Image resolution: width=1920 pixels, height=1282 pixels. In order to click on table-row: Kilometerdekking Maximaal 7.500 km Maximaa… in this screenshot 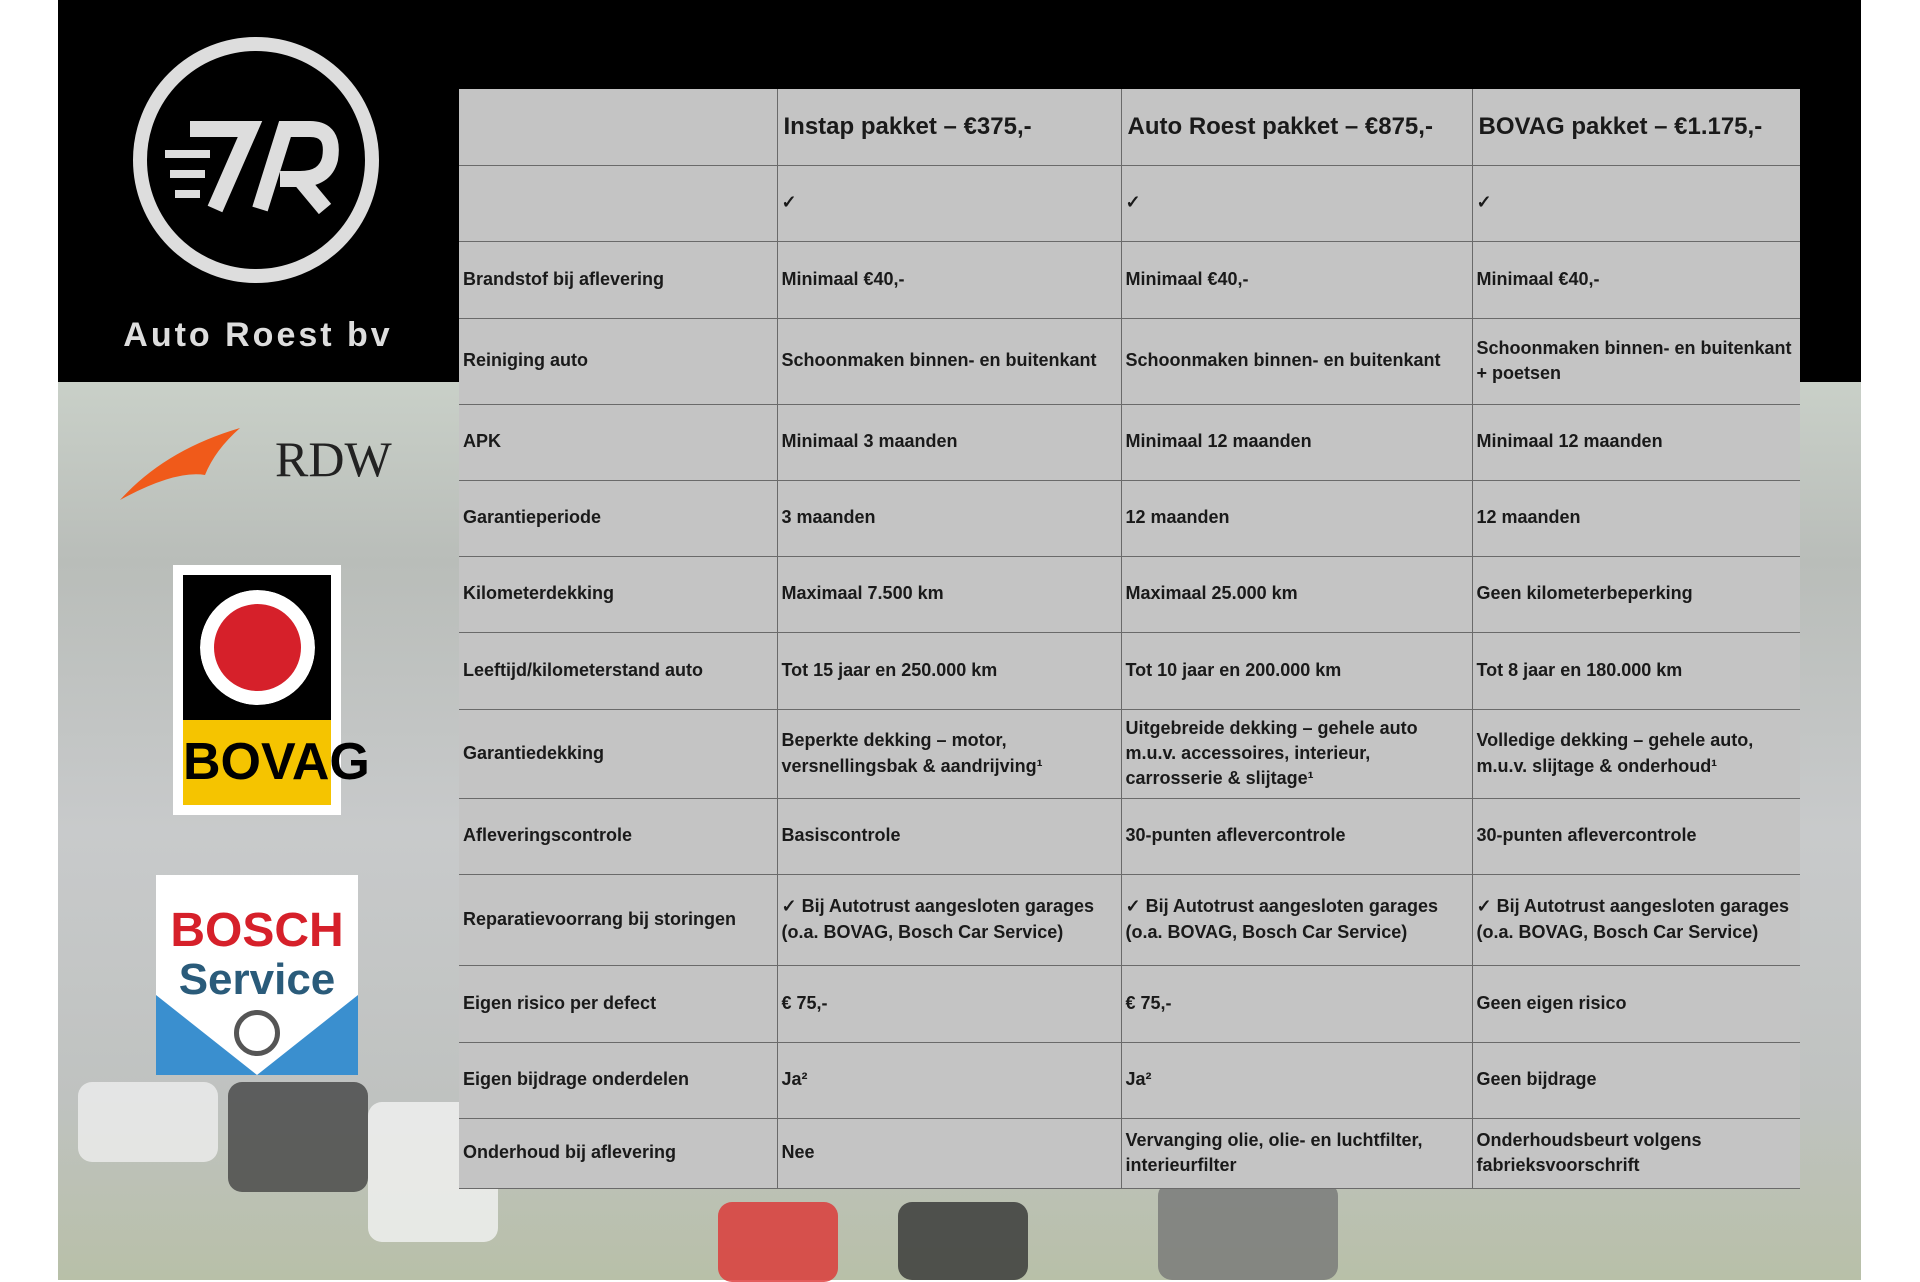, I will do `click(1129, 594)`.